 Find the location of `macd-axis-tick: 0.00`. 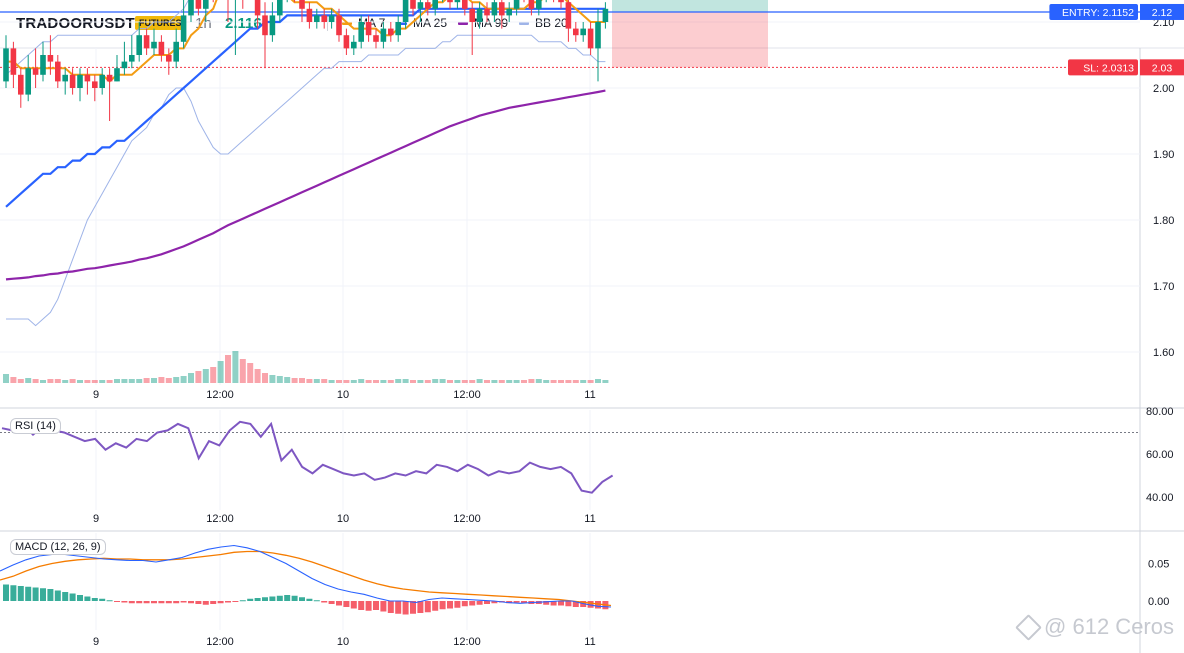

macd-axis-tick: 0.00 is located at coordinates (1158, 602).